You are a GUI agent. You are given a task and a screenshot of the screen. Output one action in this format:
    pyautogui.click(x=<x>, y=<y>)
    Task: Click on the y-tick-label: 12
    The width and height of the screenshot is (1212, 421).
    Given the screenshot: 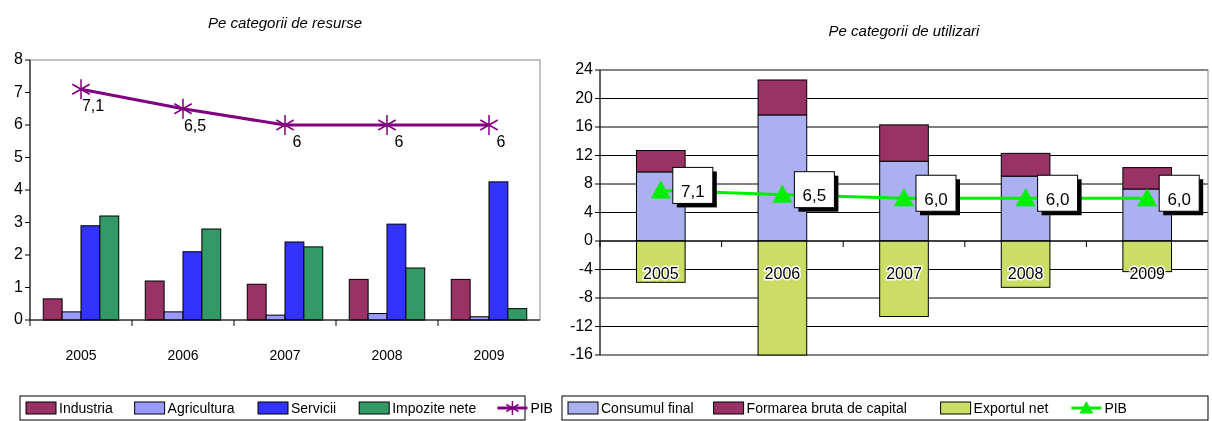 What is the action you would take?
    pyautogui.click(x=584, y=154)
    